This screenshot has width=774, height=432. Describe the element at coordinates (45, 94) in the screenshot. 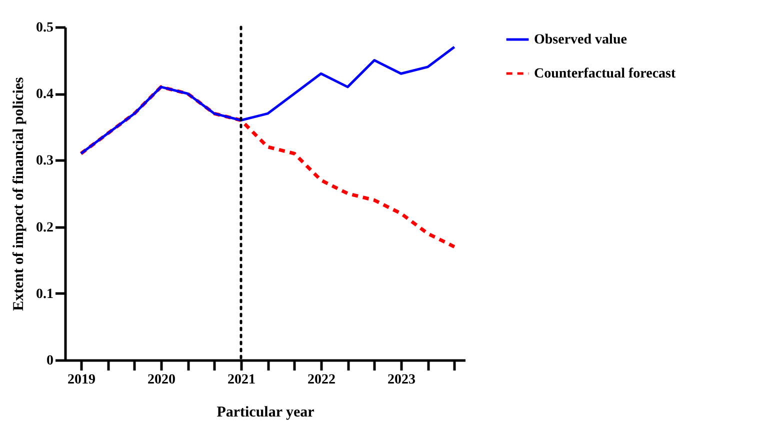

I see `y-tick-label: 0.4` at that location.